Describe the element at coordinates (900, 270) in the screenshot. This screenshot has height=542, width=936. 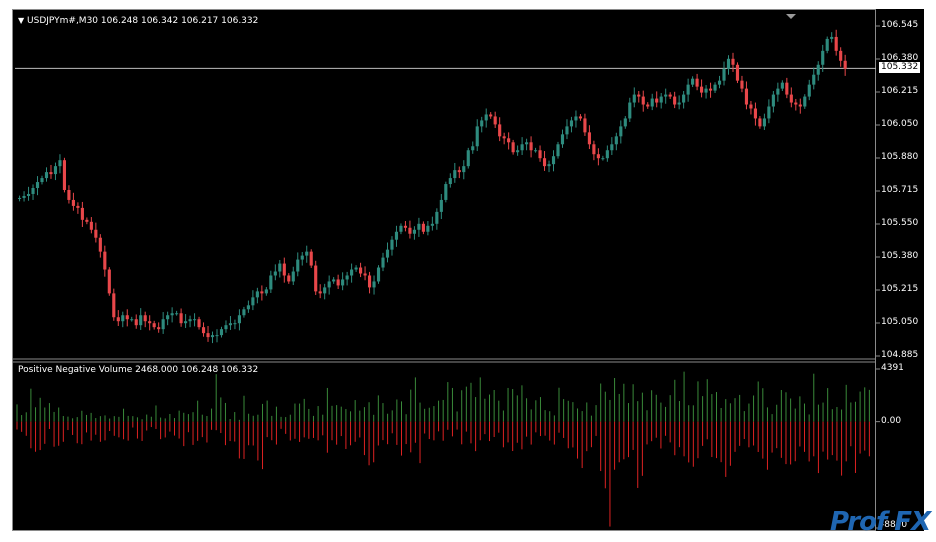
I see `price-axis-panel` at that location.